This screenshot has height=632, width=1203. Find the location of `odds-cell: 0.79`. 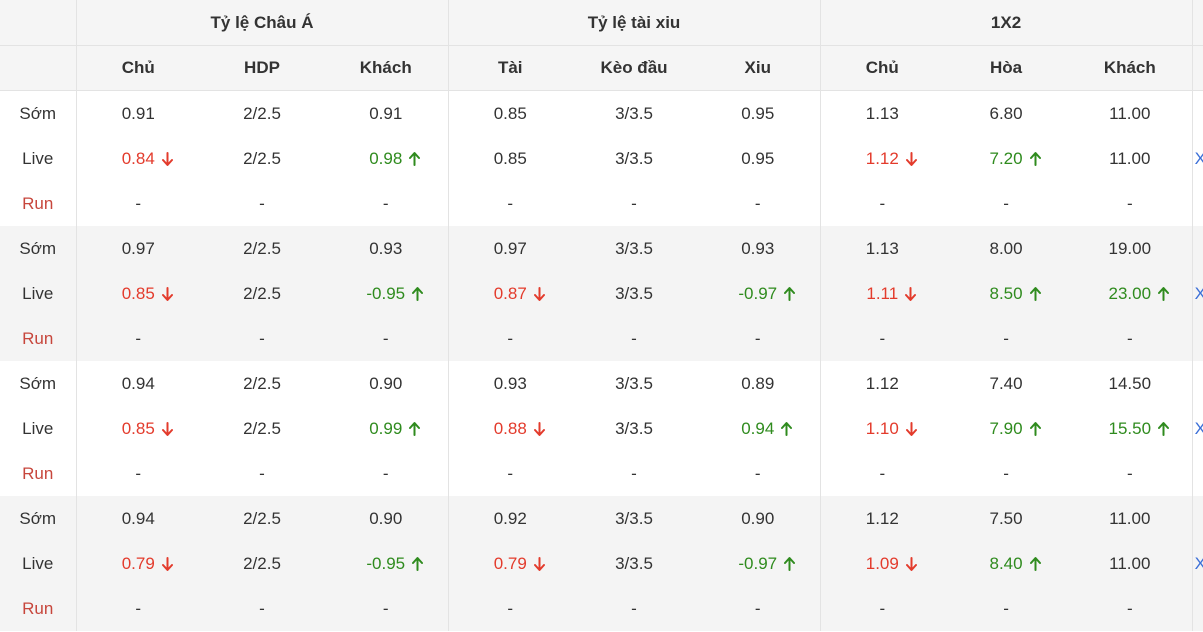

odds-cell: 0.79 is located at coordinates (509, 563).